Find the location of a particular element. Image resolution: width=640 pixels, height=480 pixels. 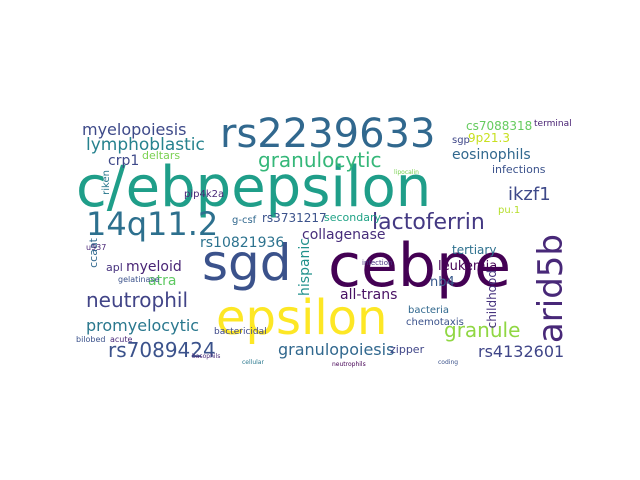

word-cebpe: cebpe is located at coordinates (419, 266).